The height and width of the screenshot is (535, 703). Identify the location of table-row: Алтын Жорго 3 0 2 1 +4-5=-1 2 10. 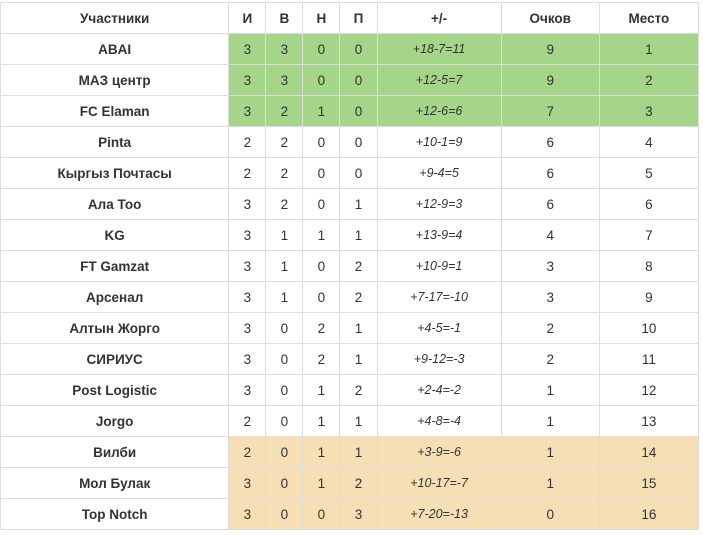
(350, 328).